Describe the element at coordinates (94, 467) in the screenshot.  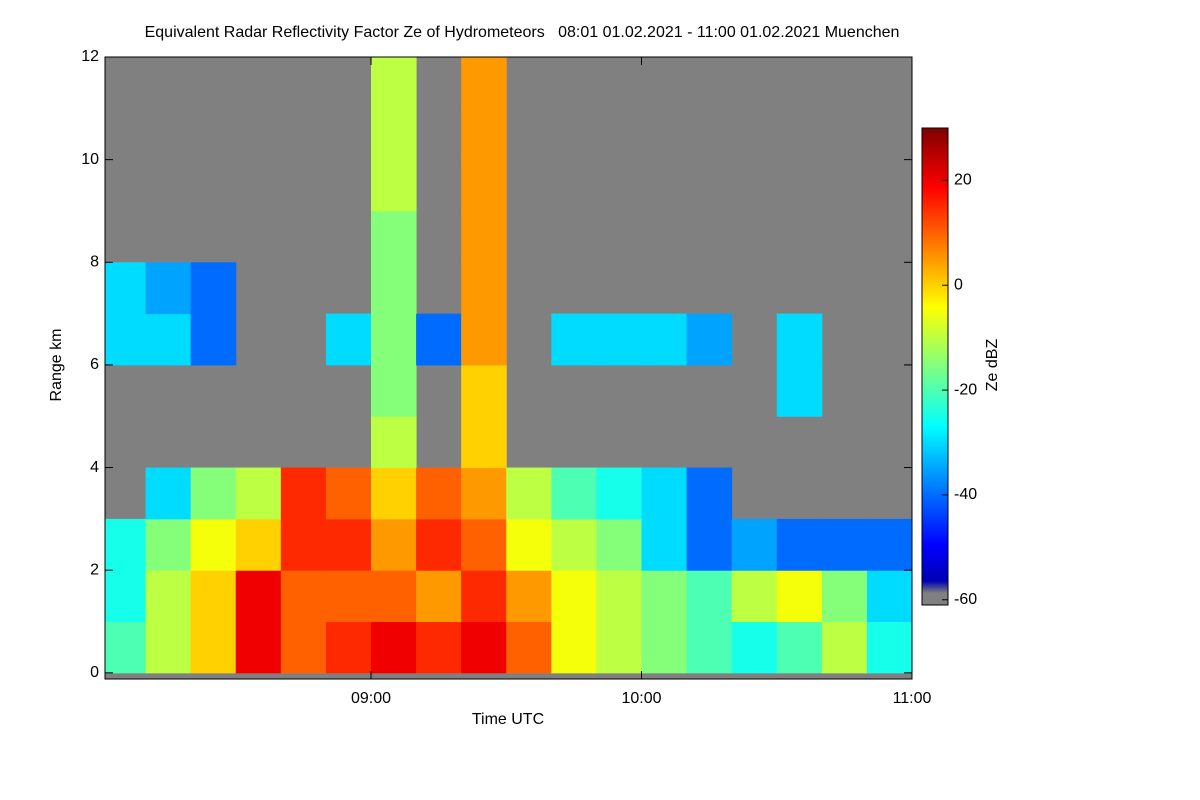
I see `y-tick-label: 4` at that location.